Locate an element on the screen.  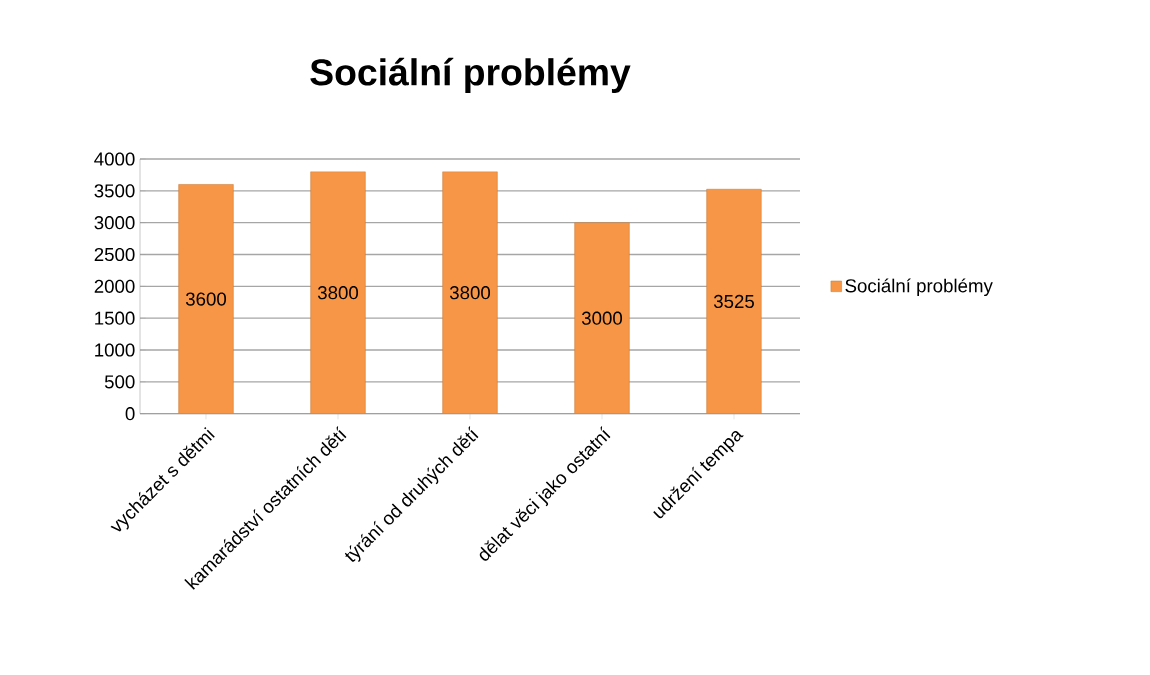
y-tick-label: 3500 is located at coordinates (114, 191).